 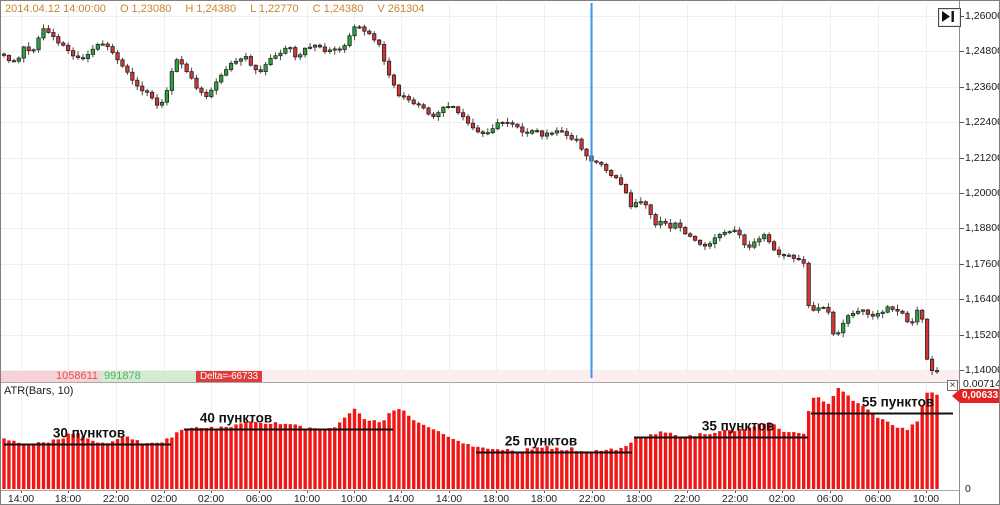 I want to click on indicator-close-button: ×, so click(x=952, y=385).